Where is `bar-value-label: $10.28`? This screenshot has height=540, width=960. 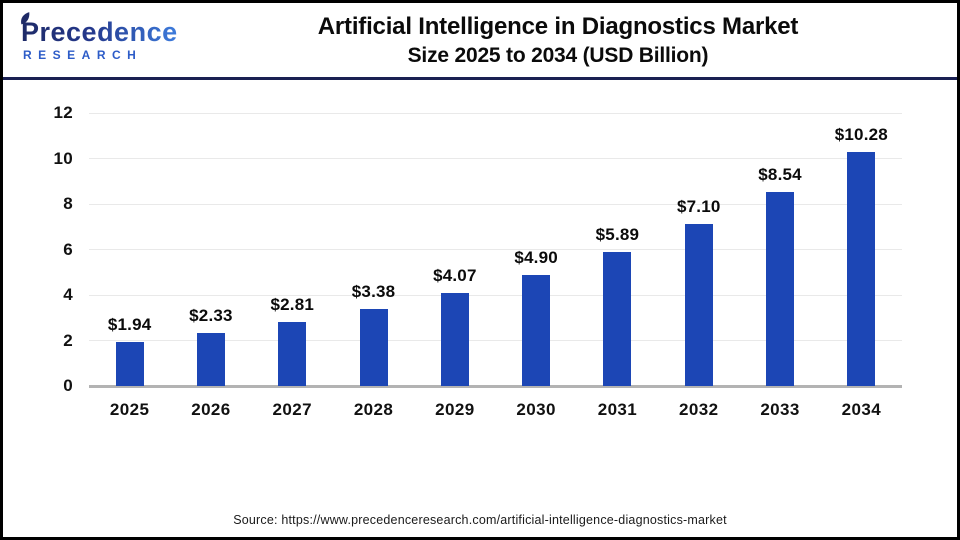
bar-value-label: $10.28 is located at coordinates (861, 135).